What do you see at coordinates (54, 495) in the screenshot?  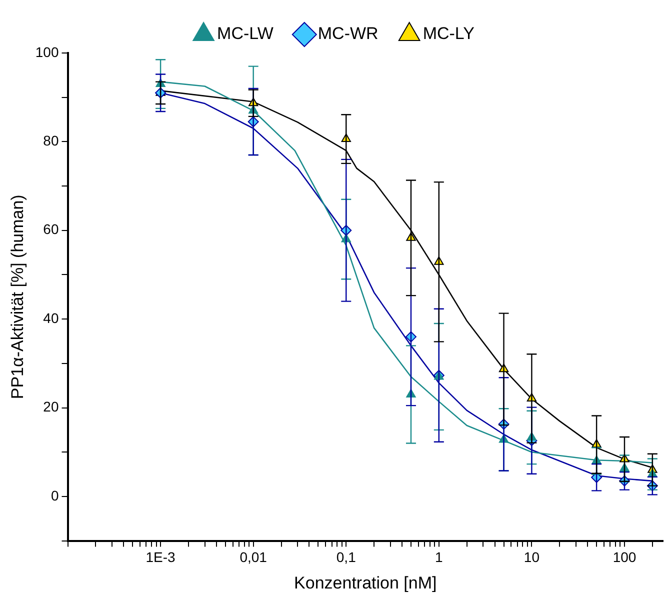 I see `y-tick-label: 0` at bounding box center [54, 495].